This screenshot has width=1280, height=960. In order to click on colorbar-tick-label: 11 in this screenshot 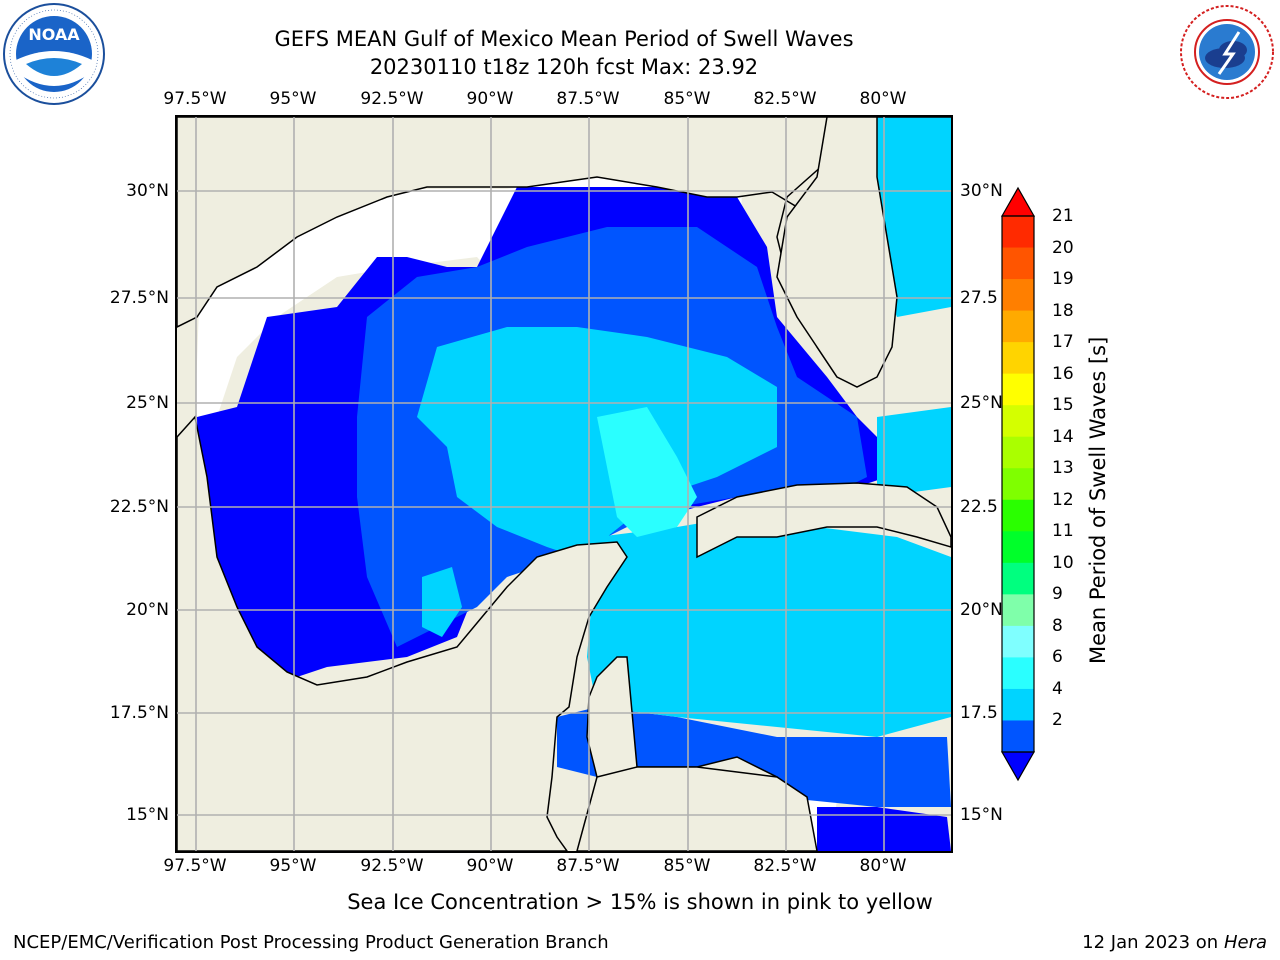, I will do `click(1063, 531)`.